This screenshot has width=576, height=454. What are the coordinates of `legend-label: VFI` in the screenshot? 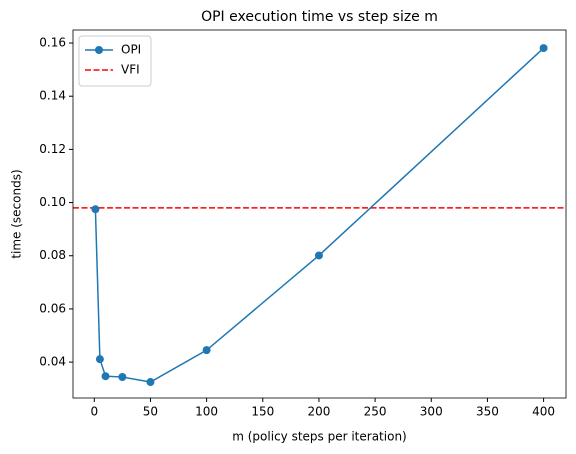 It's located at (130, 70).